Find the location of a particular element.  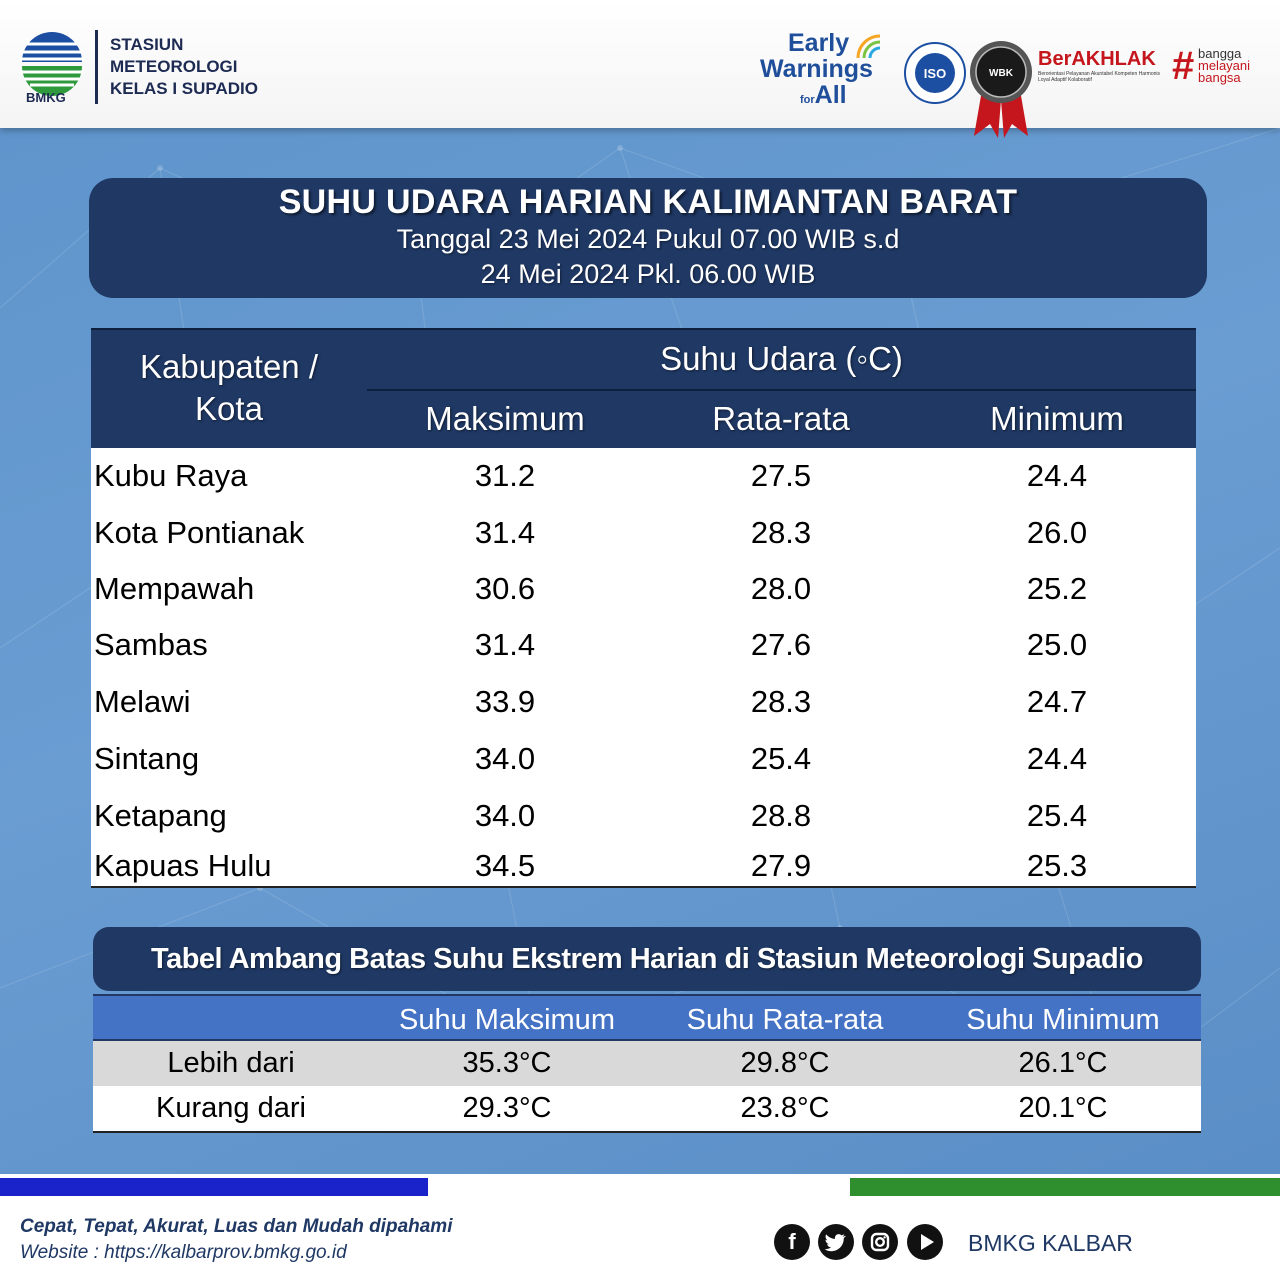

logo-text: BMKG is located at coordinates (46, 97).